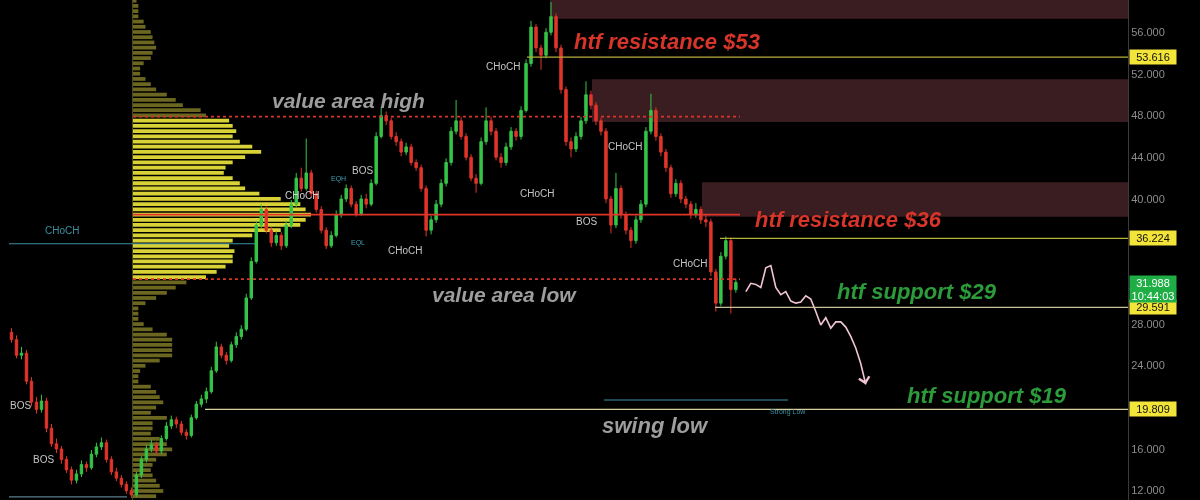  What do you see at coordinates (1148, 365) in the screenshot?
I see `y-tick-label: 24.000` at bounding box center [1148, 365].